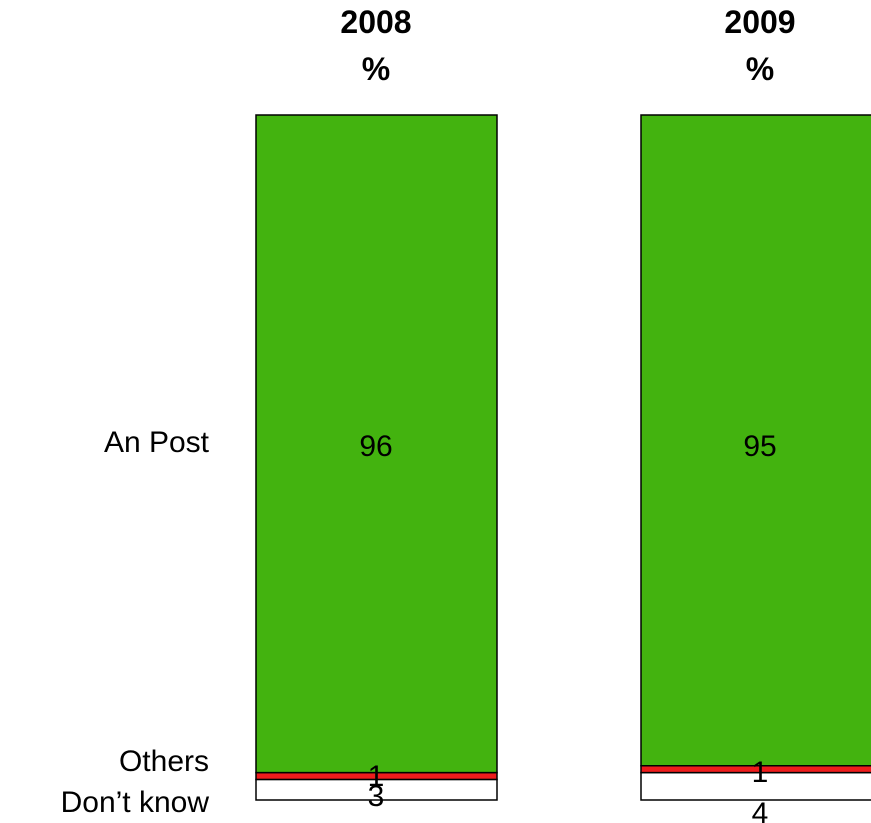  I want to click on column-unit-2009: %, so click(760, 69).